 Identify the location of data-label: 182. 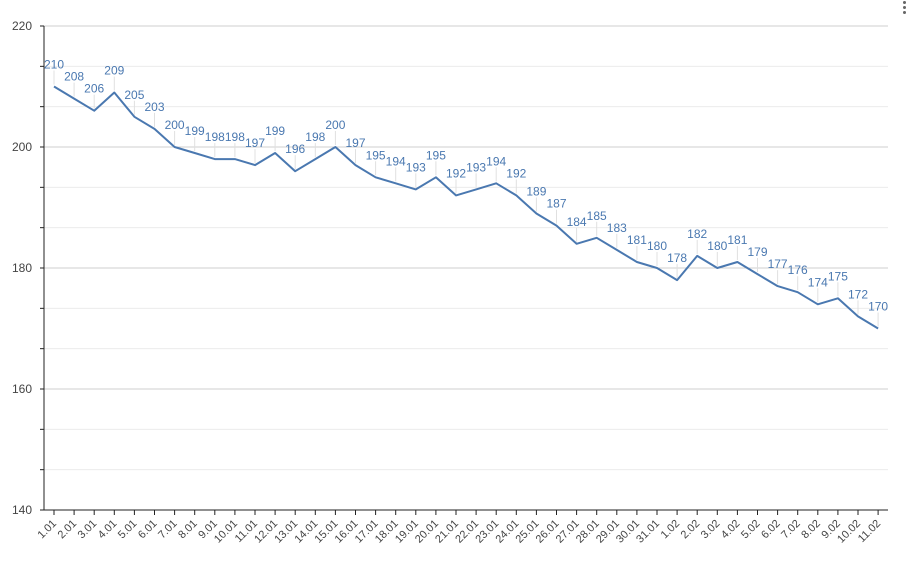
(697, 234).